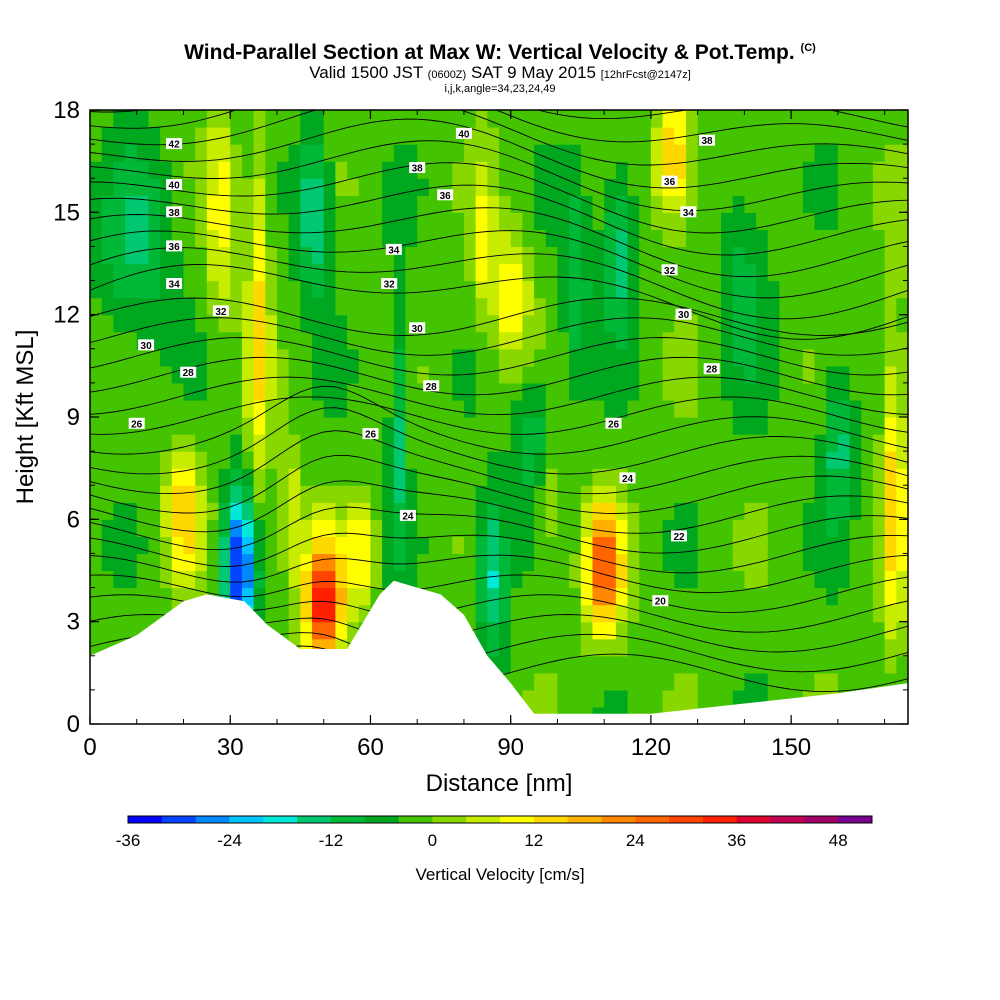  I want to click on contour-label: 34, so click(393, 249).